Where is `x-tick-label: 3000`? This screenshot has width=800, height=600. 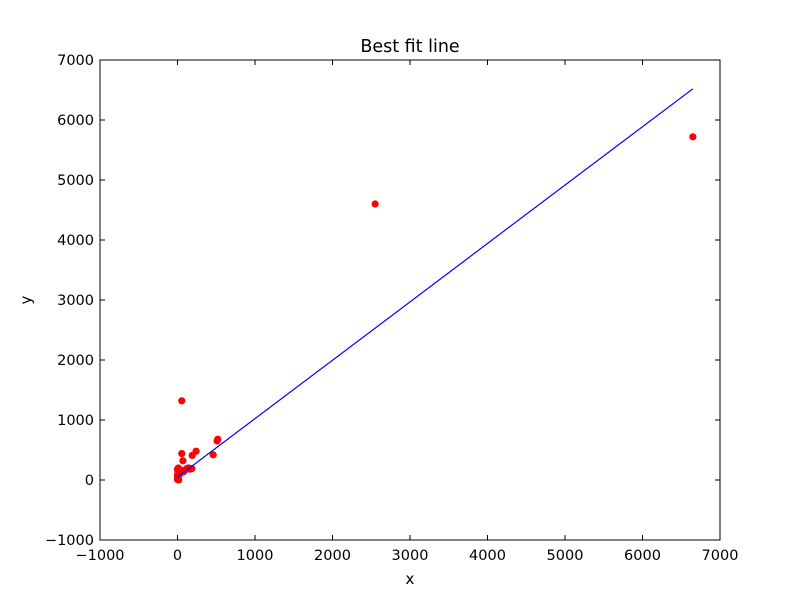
x-tick-label: 3000 is located at coordinates (410, 556).